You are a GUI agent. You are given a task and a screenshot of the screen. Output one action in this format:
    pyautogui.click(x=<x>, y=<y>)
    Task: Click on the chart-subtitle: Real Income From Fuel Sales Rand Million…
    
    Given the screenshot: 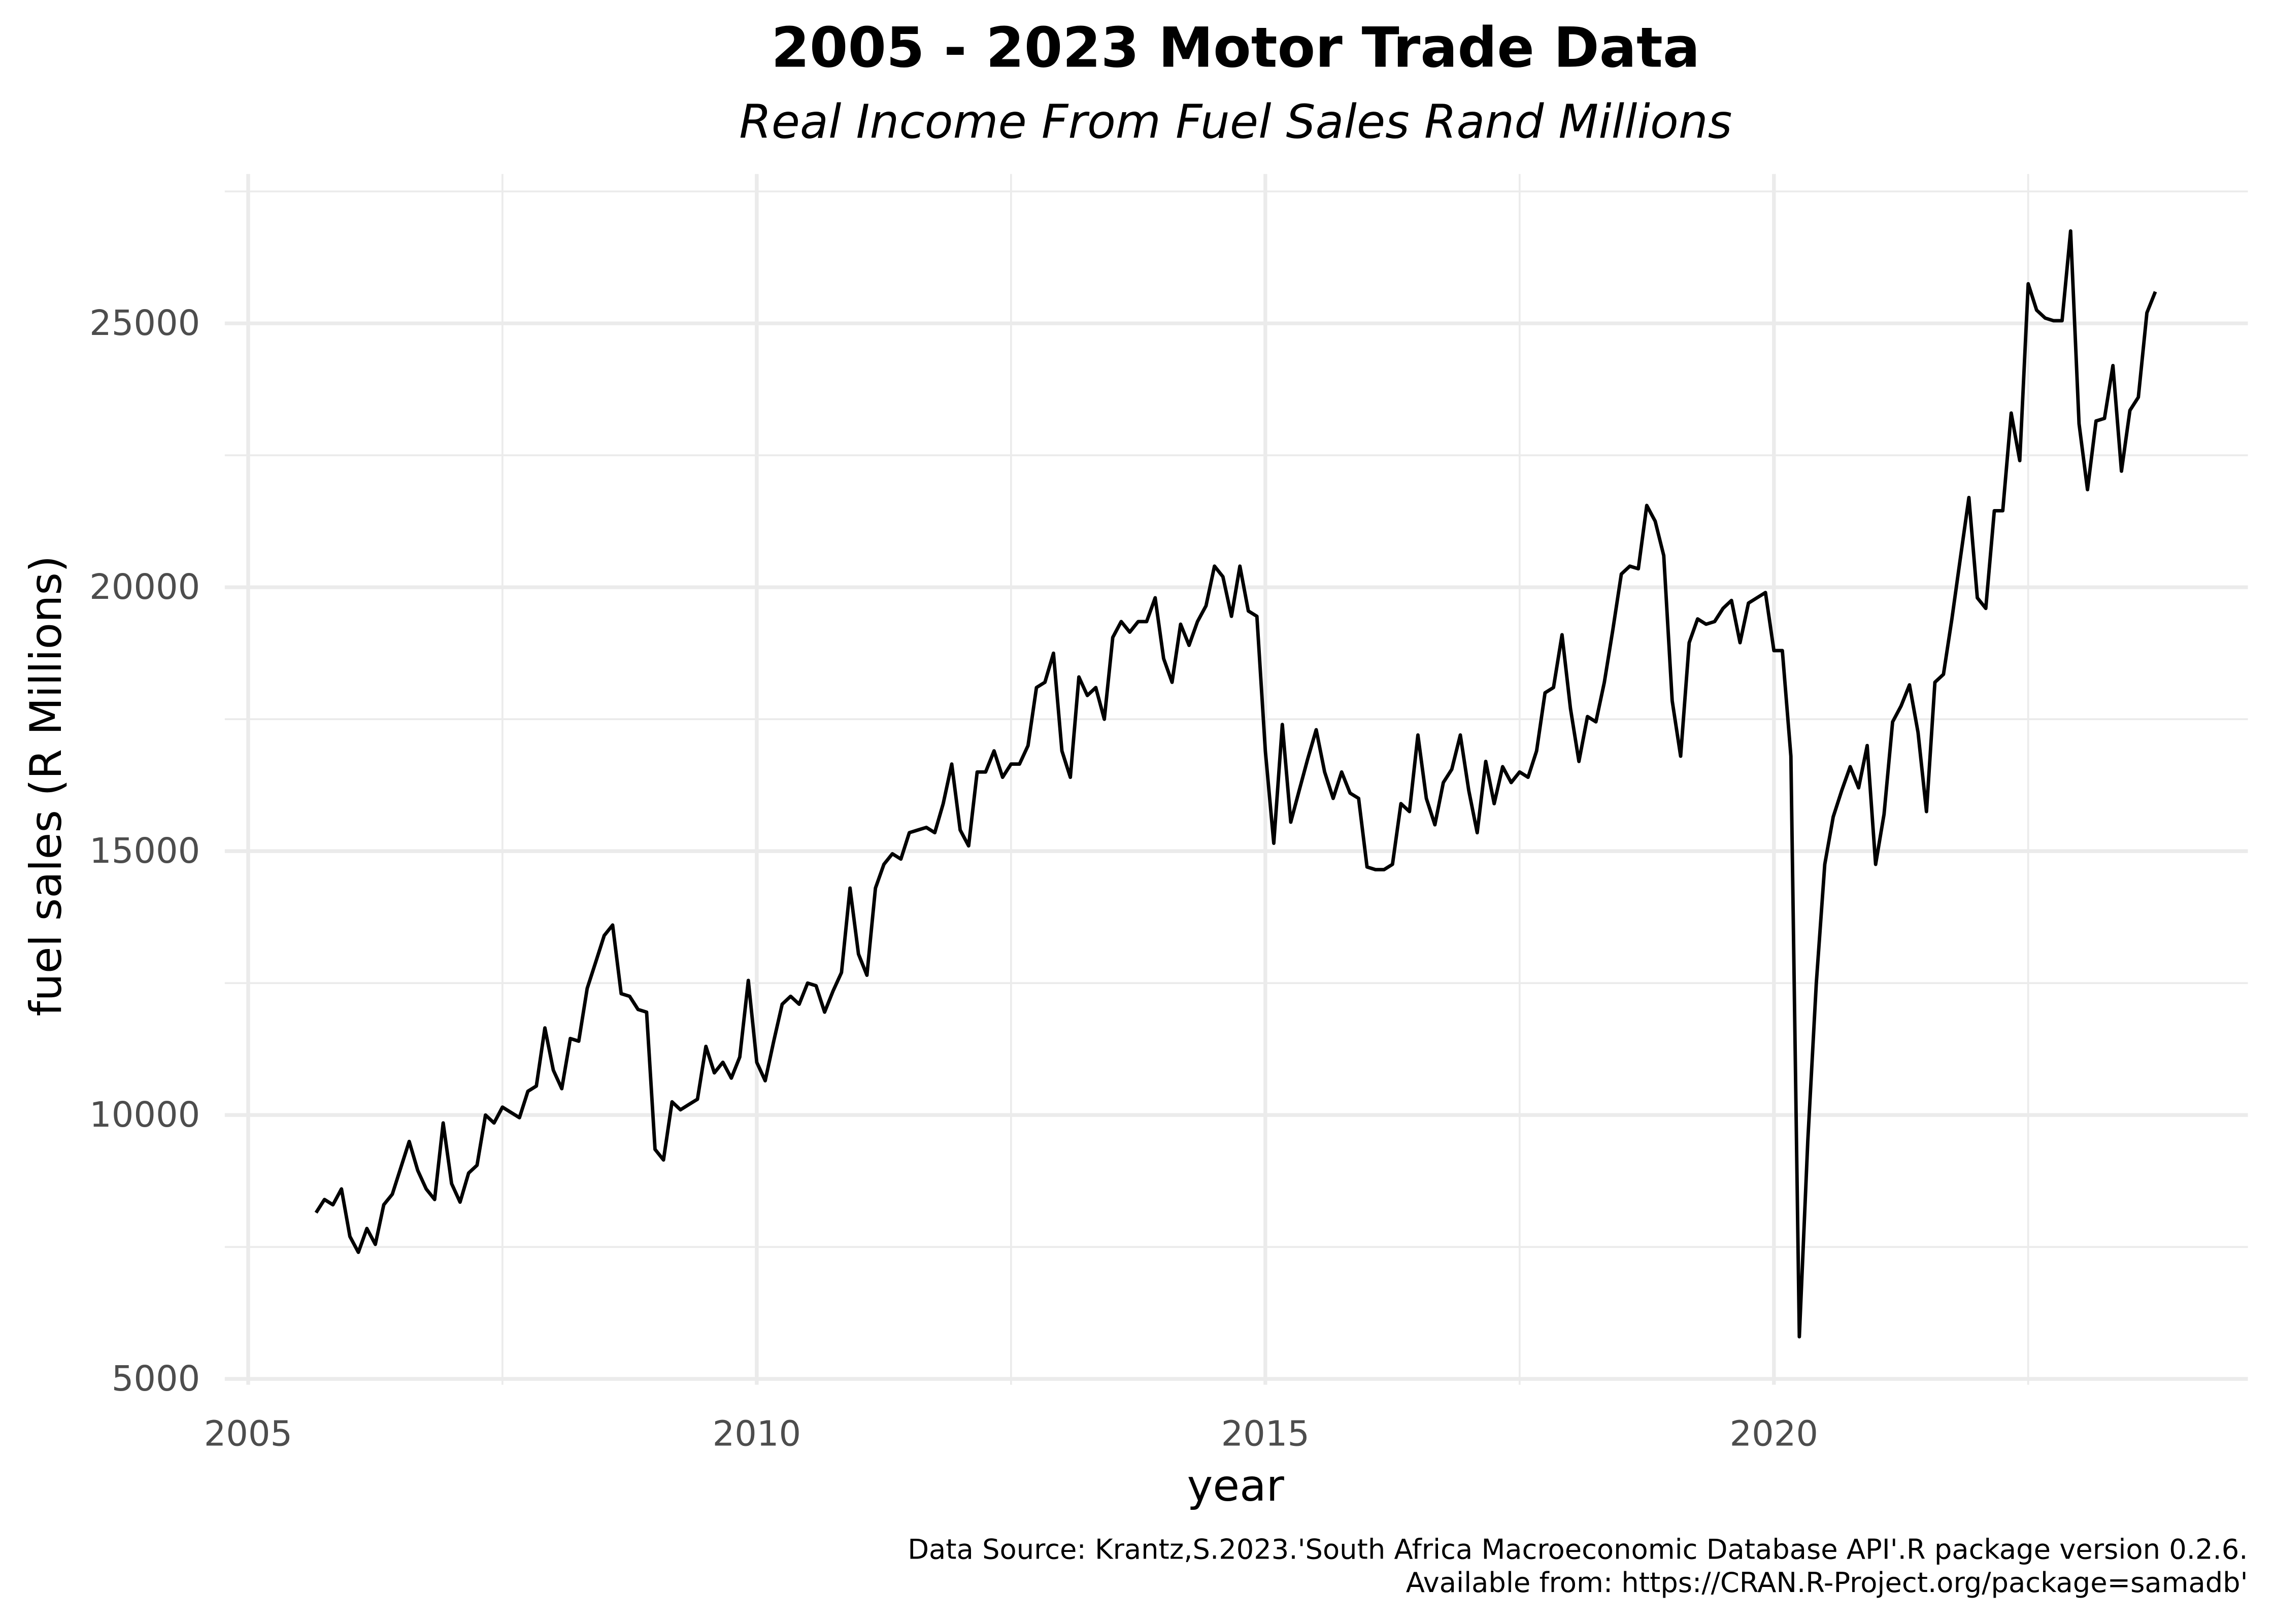 What is the action you would take?
    pyautogui.click(x=1235, y=121)
    